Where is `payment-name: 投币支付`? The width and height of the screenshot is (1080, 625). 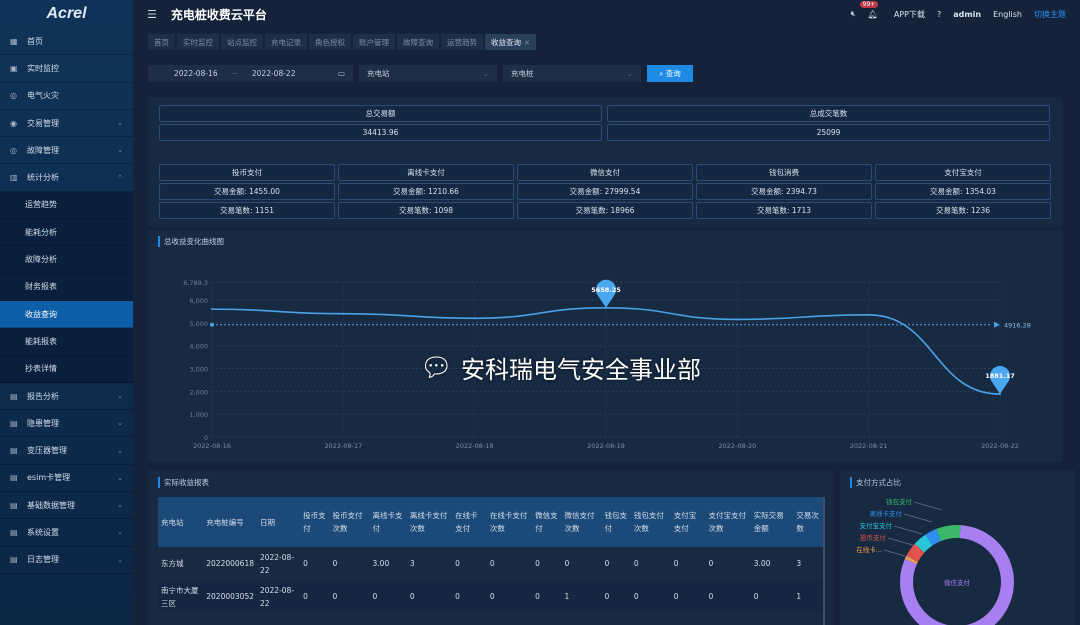 payment-name: 投币支付 is located at coordinates (247, 172).